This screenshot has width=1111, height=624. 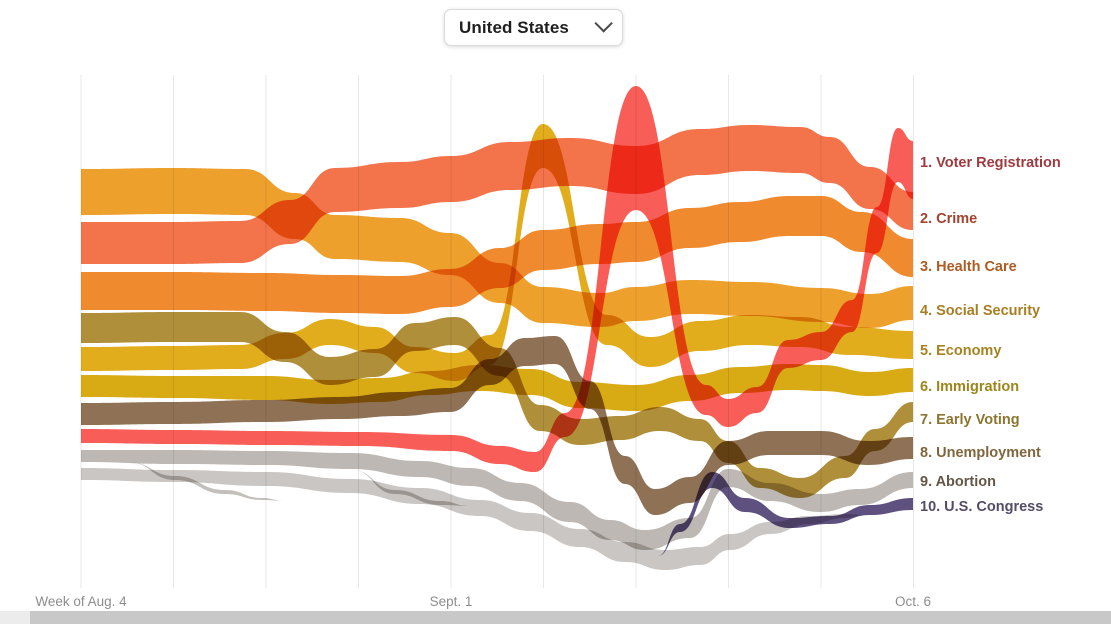 What do you see at coordinates (497, 255) in the screenshot?
I see `ribbon-health-care` at bounding box center [497, 255].